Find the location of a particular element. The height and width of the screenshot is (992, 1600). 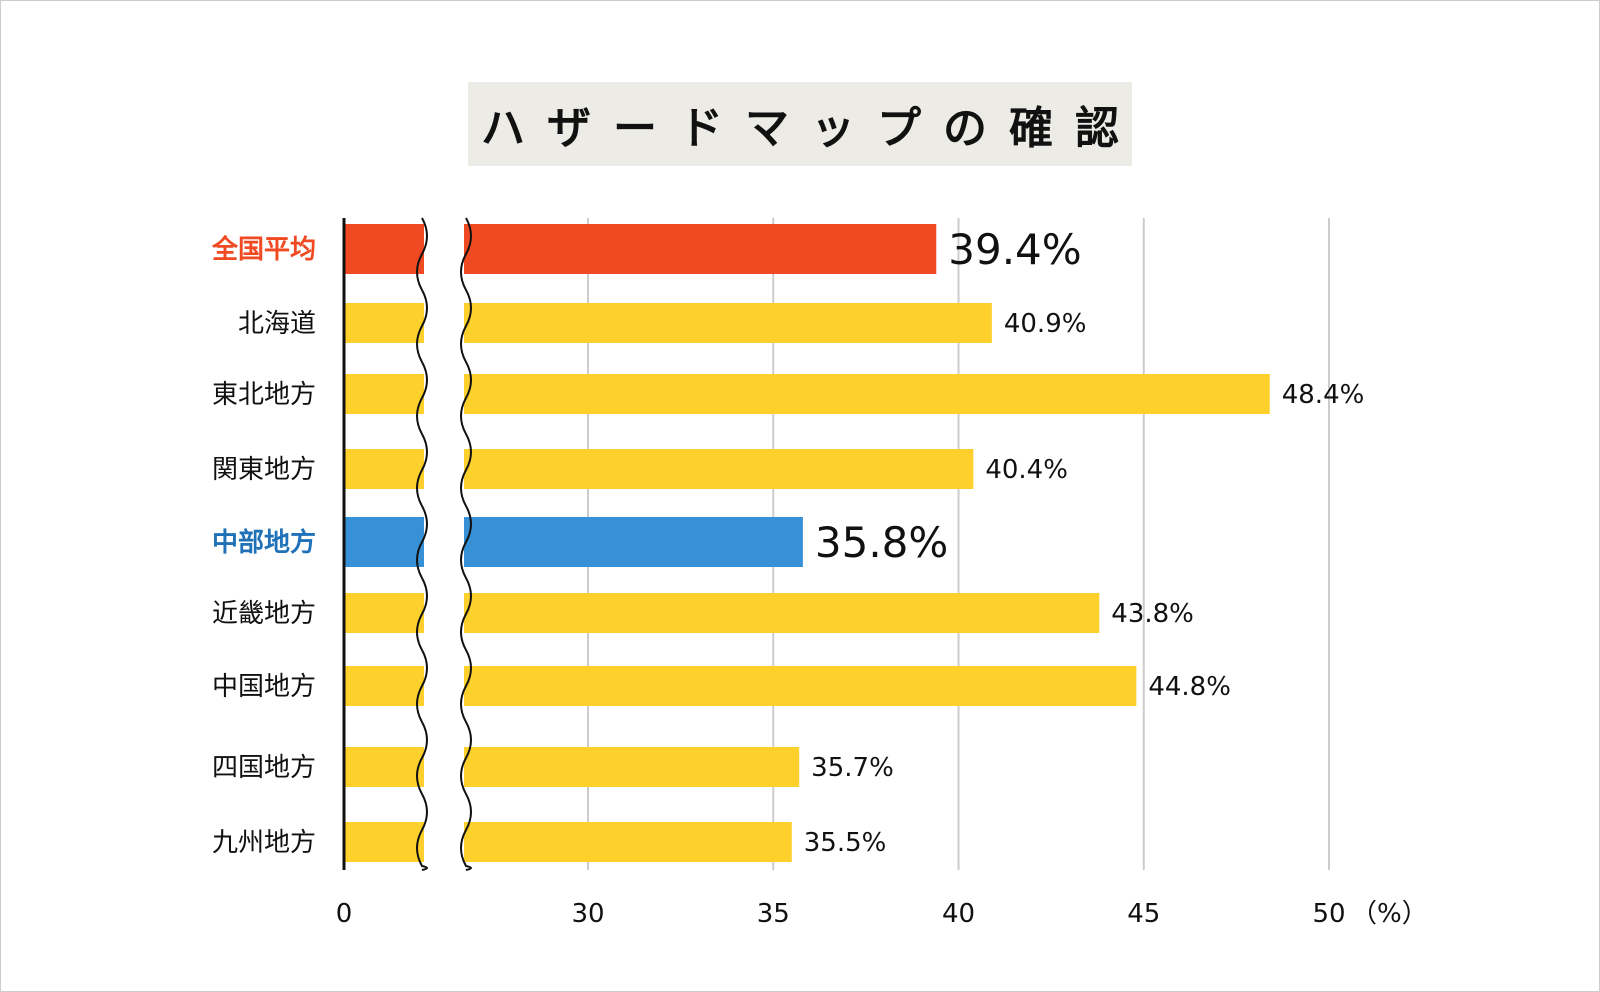

category-label-7: 中国地方 is located at coordinates (264, 687).